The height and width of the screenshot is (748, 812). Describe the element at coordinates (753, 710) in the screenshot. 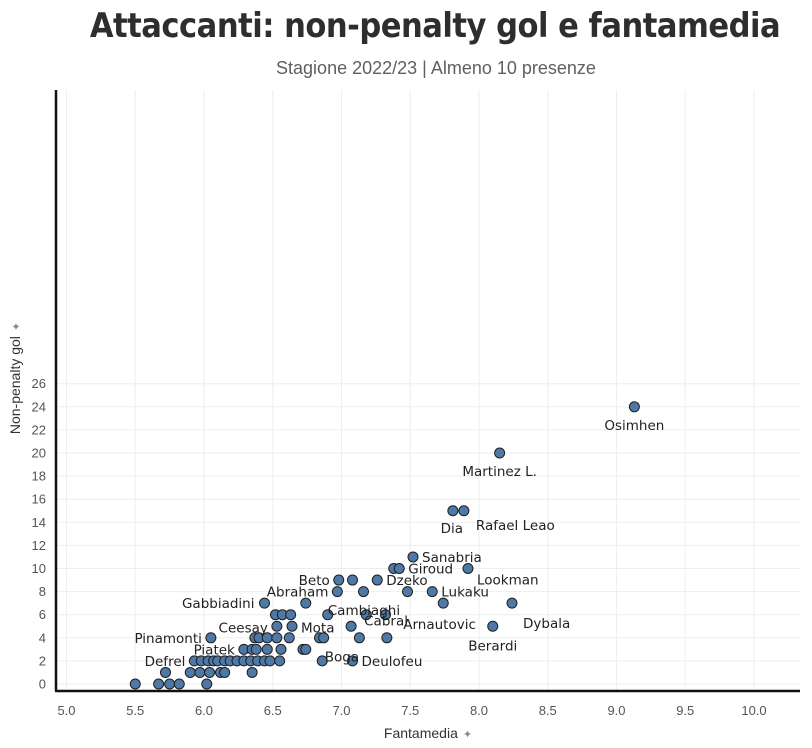

I see `x-tick-label: 10.0` at that location.